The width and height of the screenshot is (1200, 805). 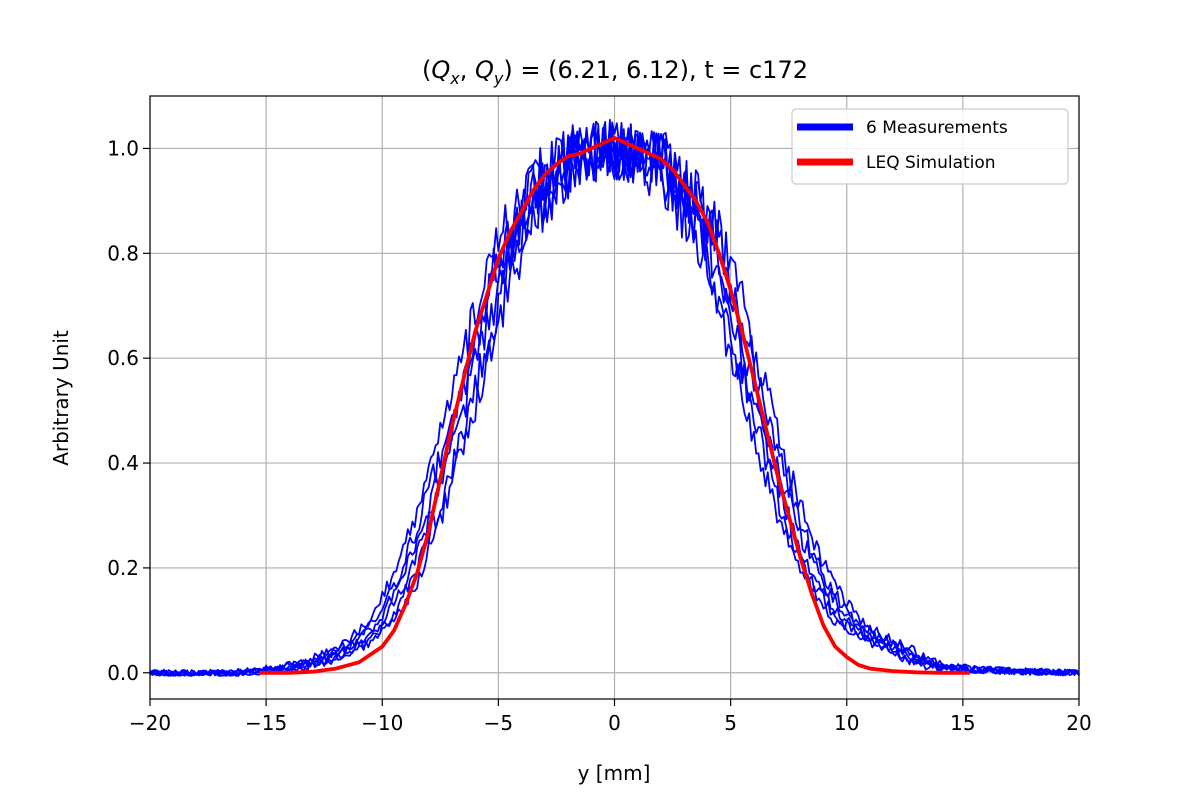 What do you see at coordinates (615, 72) in the screenshot?
I see `chart-title: (Qx, Qy) = (6.21, 6.12), t = c172` at bounding box center [615, 72].